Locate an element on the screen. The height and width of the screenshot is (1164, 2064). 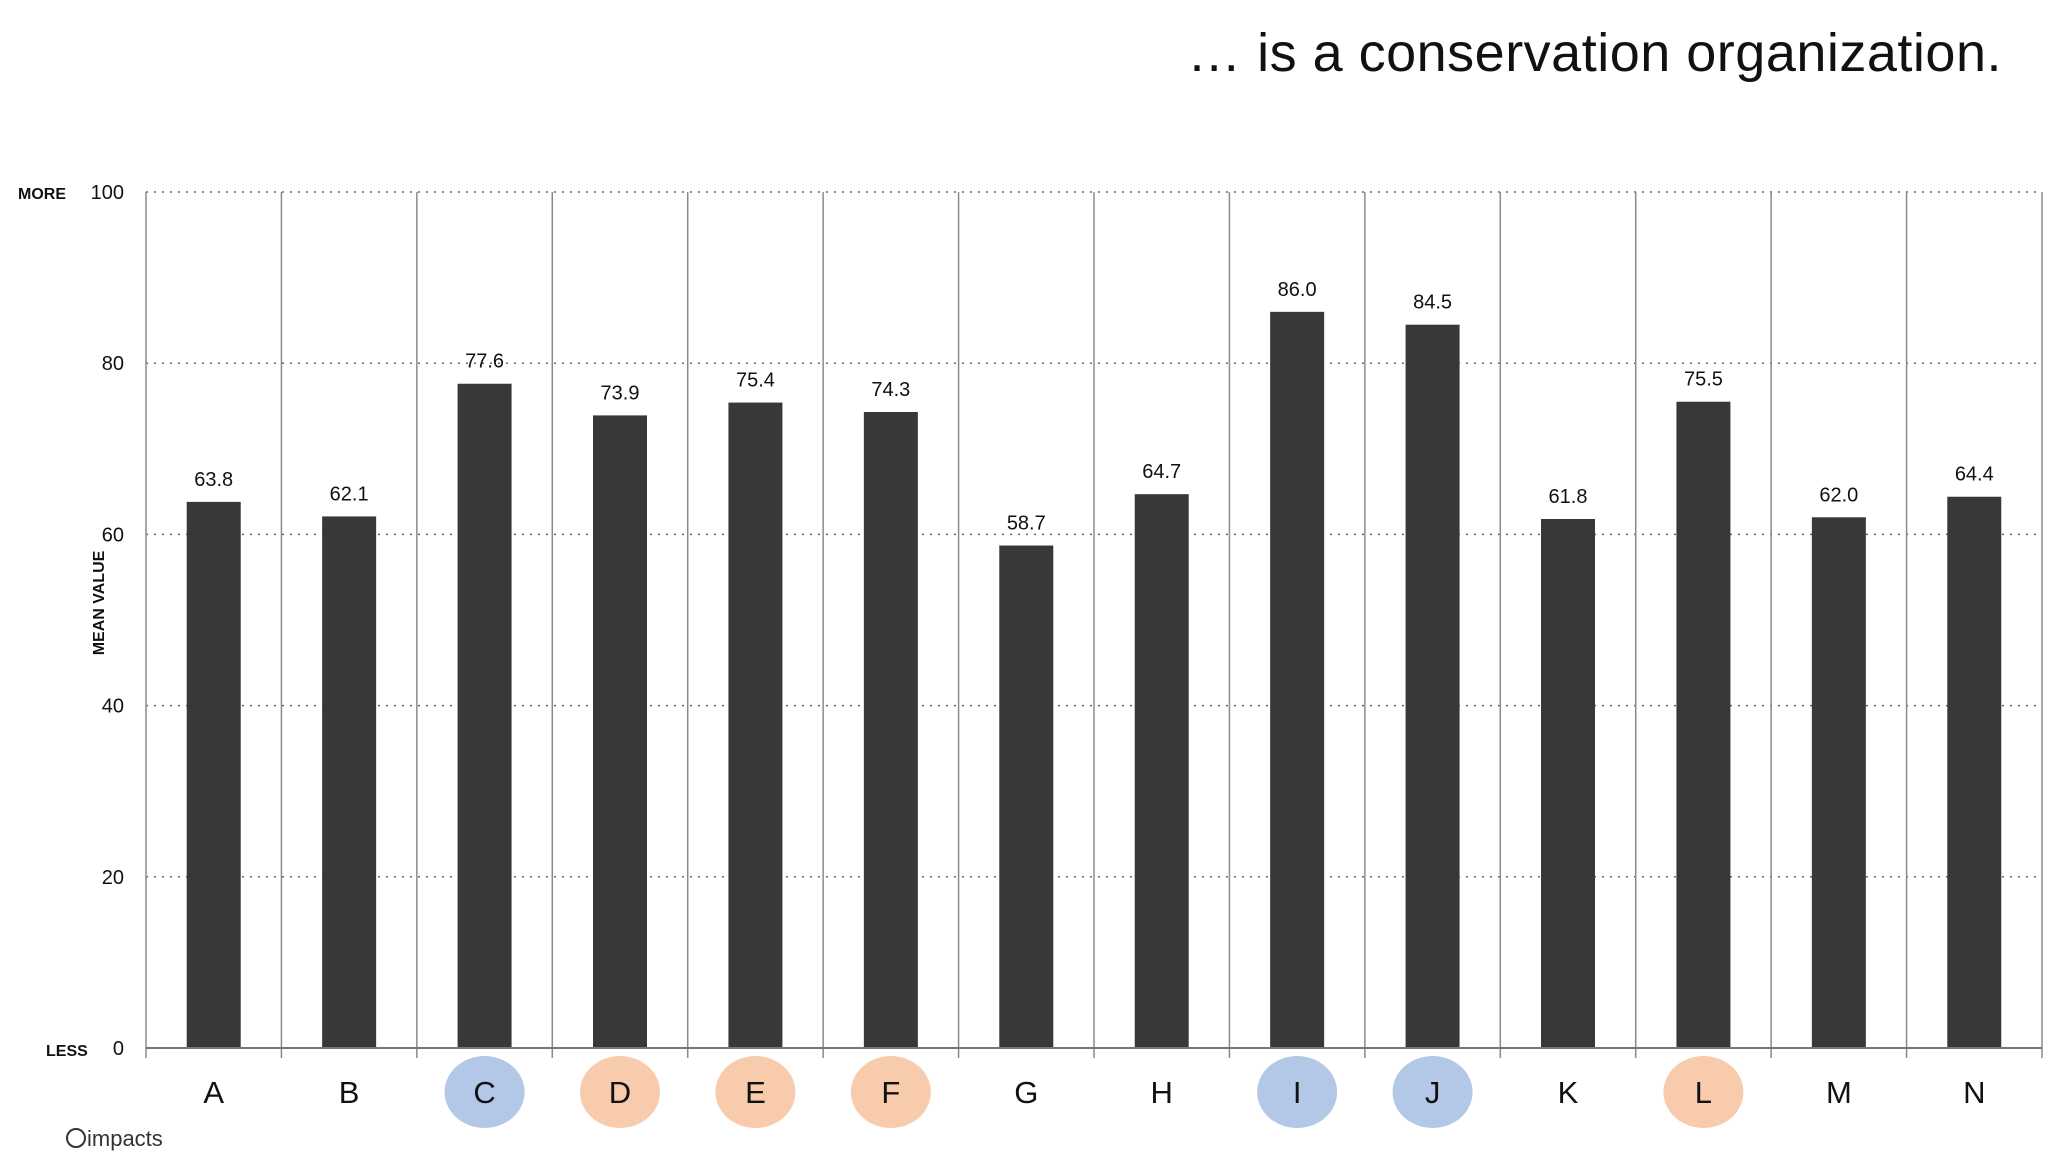
category-label: B is located at coordinates (349, 1092).